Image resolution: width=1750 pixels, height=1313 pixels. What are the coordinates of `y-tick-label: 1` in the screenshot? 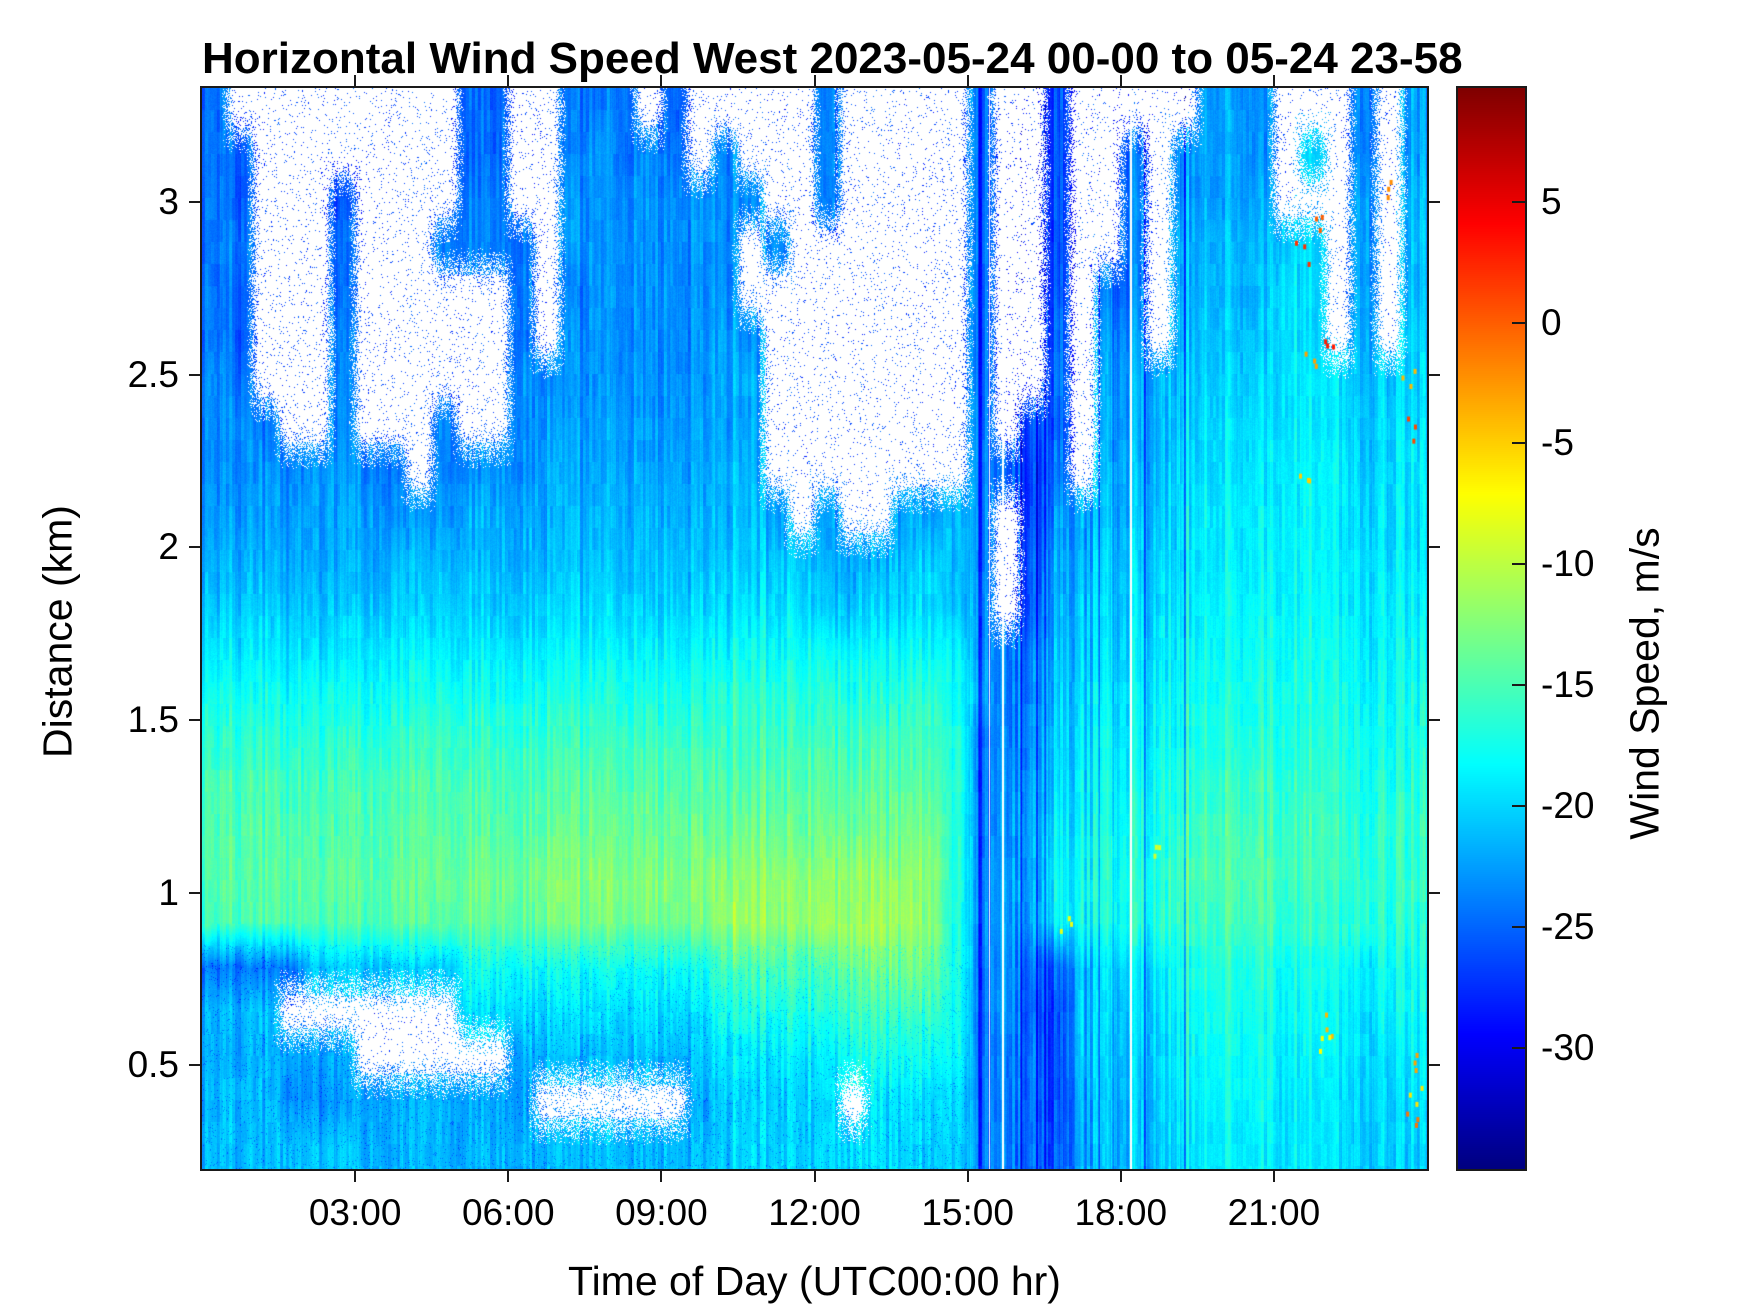 It's located at (168, 892).